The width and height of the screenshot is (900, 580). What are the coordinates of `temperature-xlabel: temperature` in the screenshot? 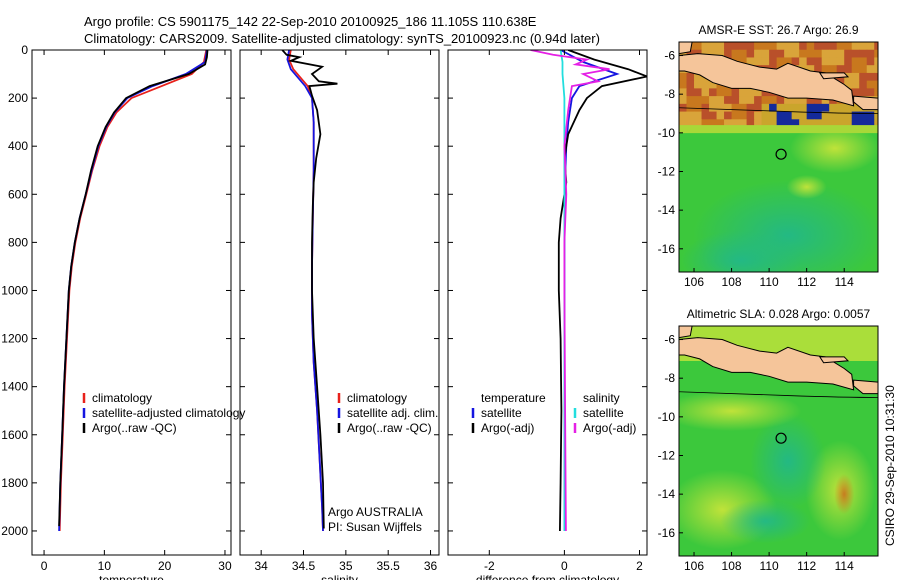 It's located at (131, 576).